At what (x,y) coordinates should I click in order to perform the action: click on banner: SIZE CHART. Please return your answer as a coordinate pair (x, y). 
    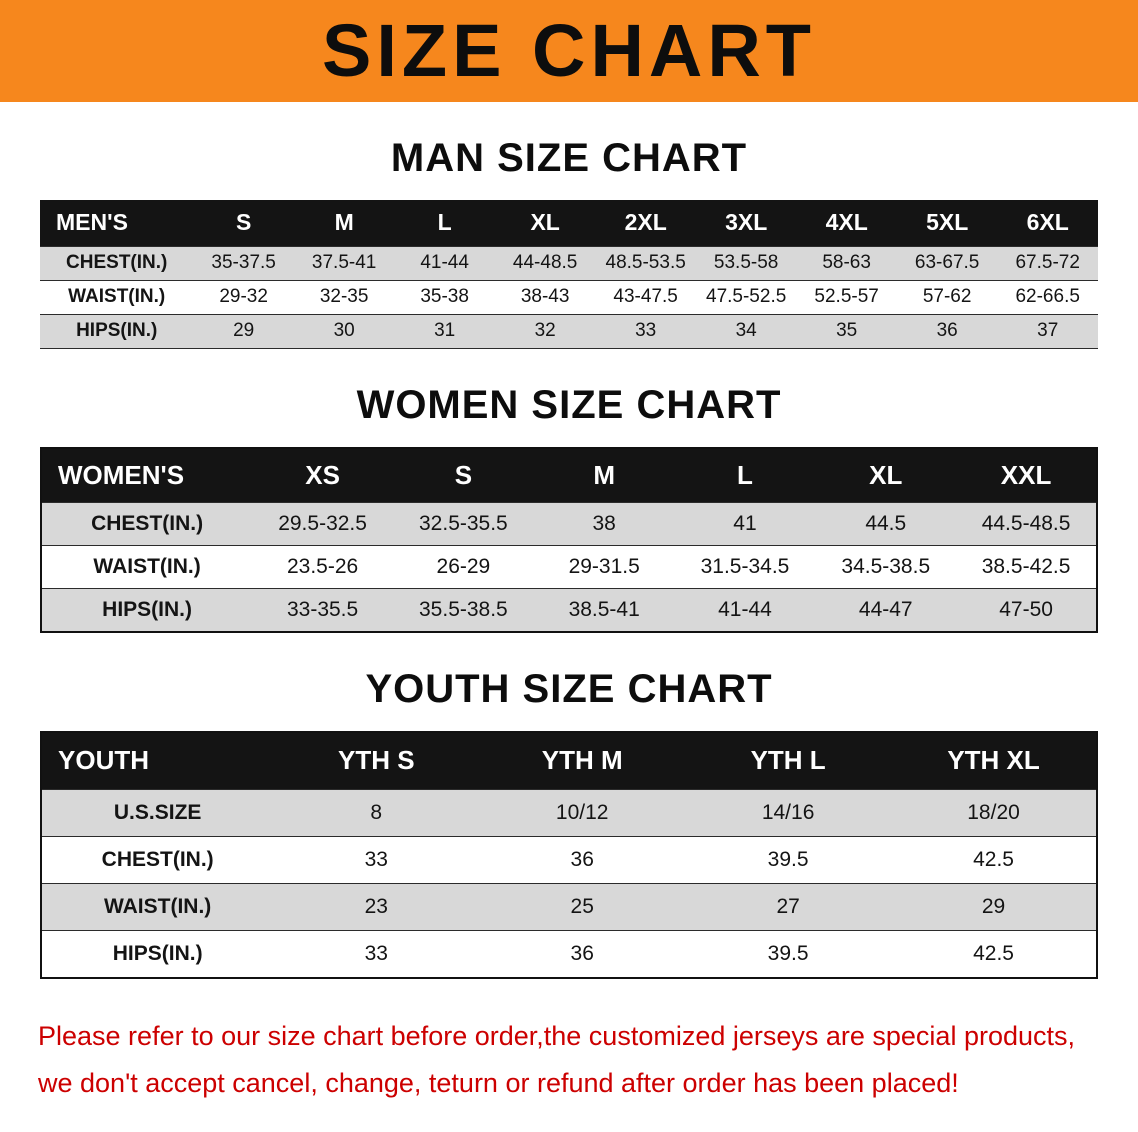
    Looking at the image, I should click on (569, 51).